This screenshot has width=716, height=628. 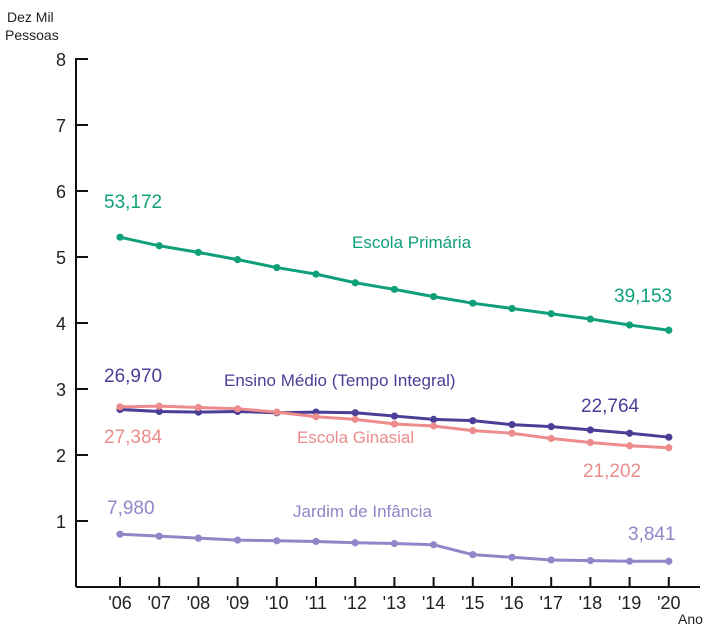 What do you see at coordinates (340, 380) in the screenshot?
I see `series-label-ensino-medio: Ensino Médio (Tempo Integral)` at bounding box center [340, 380].